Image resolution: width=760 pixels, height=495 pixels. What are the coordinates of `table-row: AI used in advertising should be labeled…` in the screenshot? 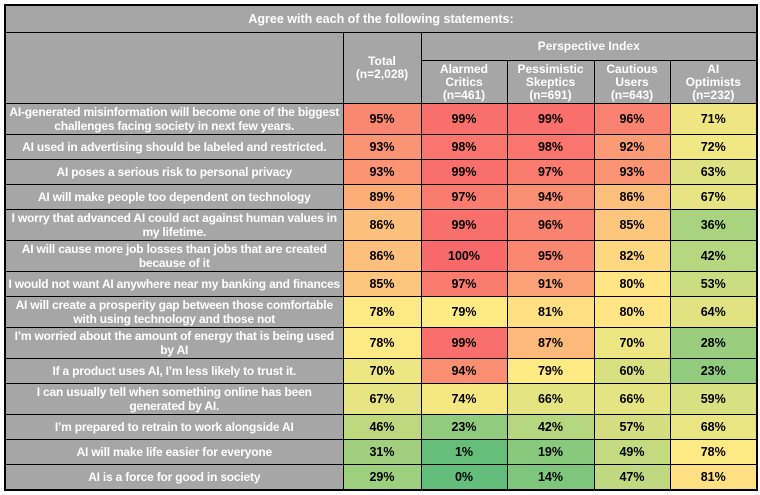 It's located at (381, 147).